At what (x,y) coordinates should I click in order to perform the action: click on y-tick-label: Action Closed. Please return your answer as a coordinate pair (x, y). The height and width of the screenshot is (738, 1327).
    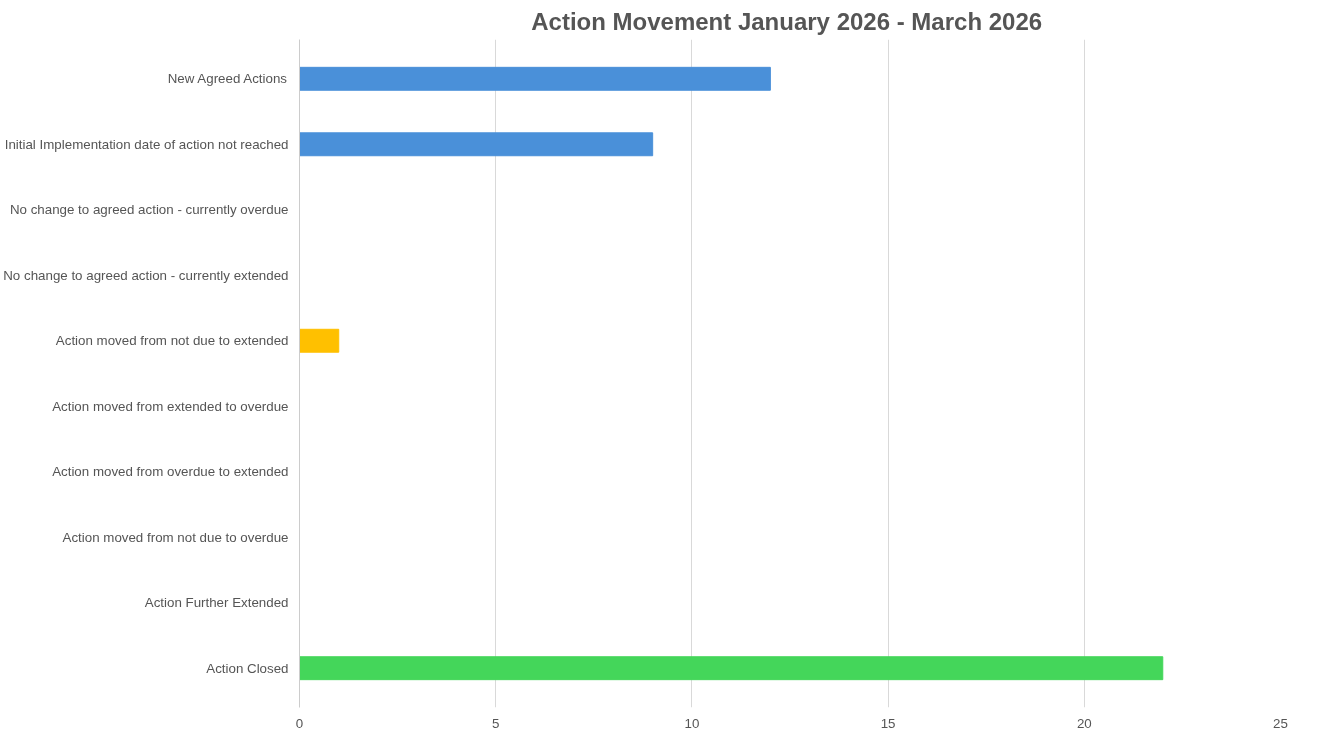
    Looking at the image, I should click on (247, 668).